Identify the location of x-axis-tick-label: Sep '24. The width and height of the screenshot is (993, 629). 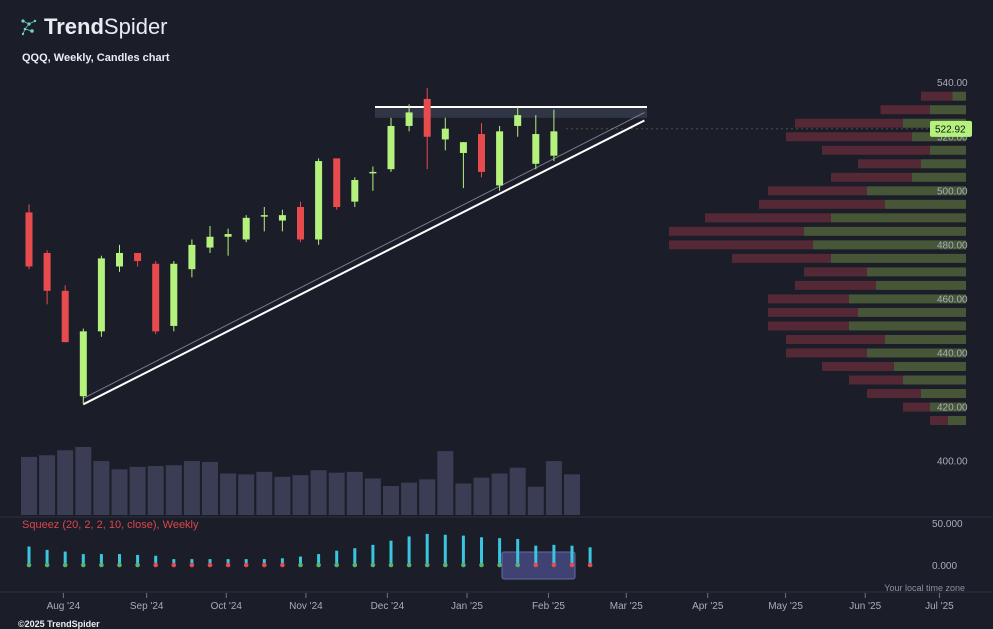
(147, 606).